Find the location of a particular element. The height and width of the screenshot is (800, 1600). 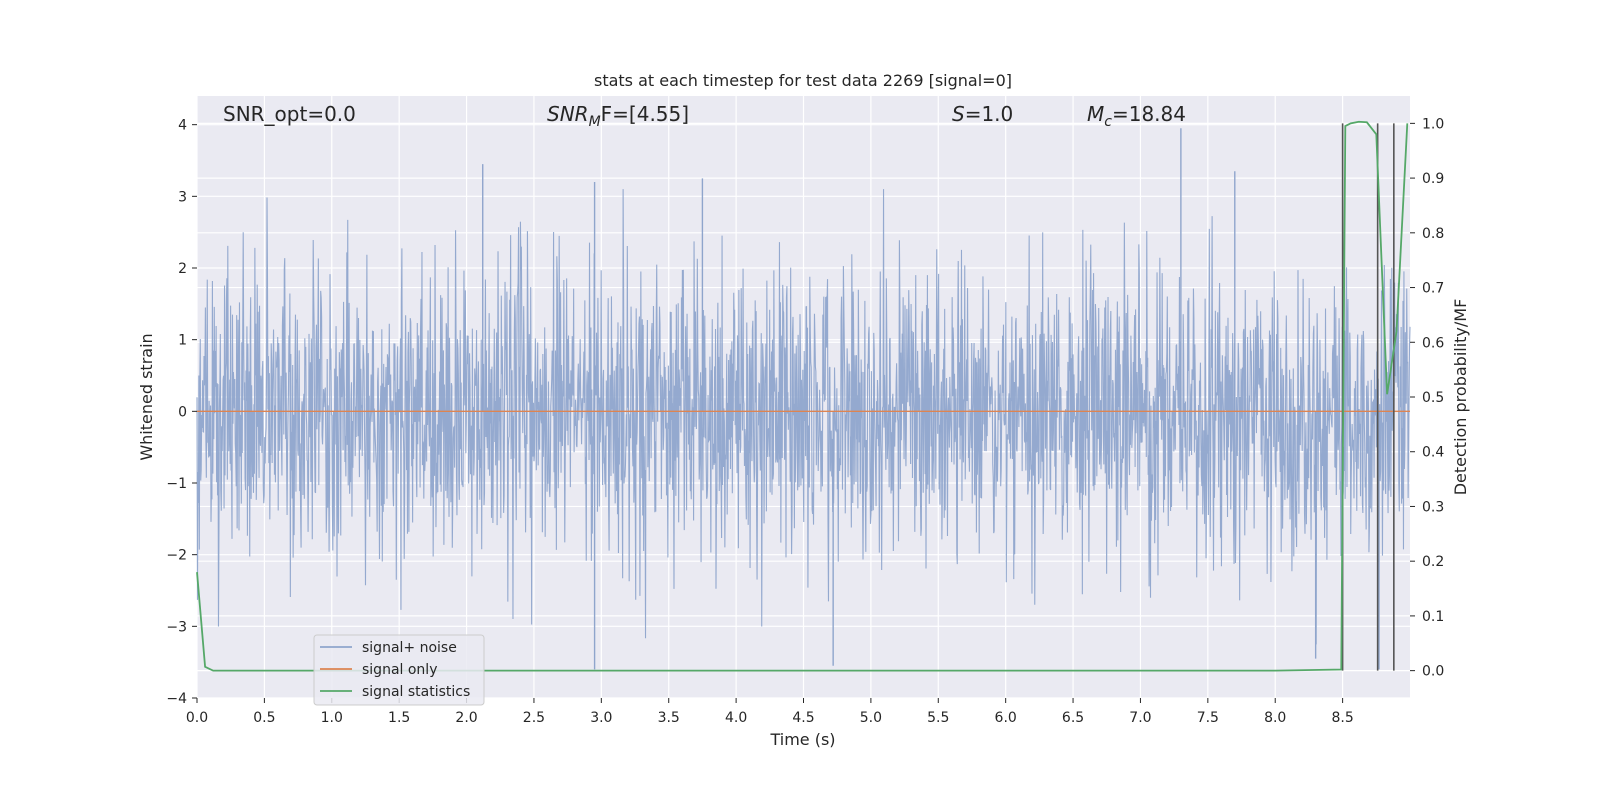

y2-tick-label-4: 0.6 is located at coordinates (1433, 343).